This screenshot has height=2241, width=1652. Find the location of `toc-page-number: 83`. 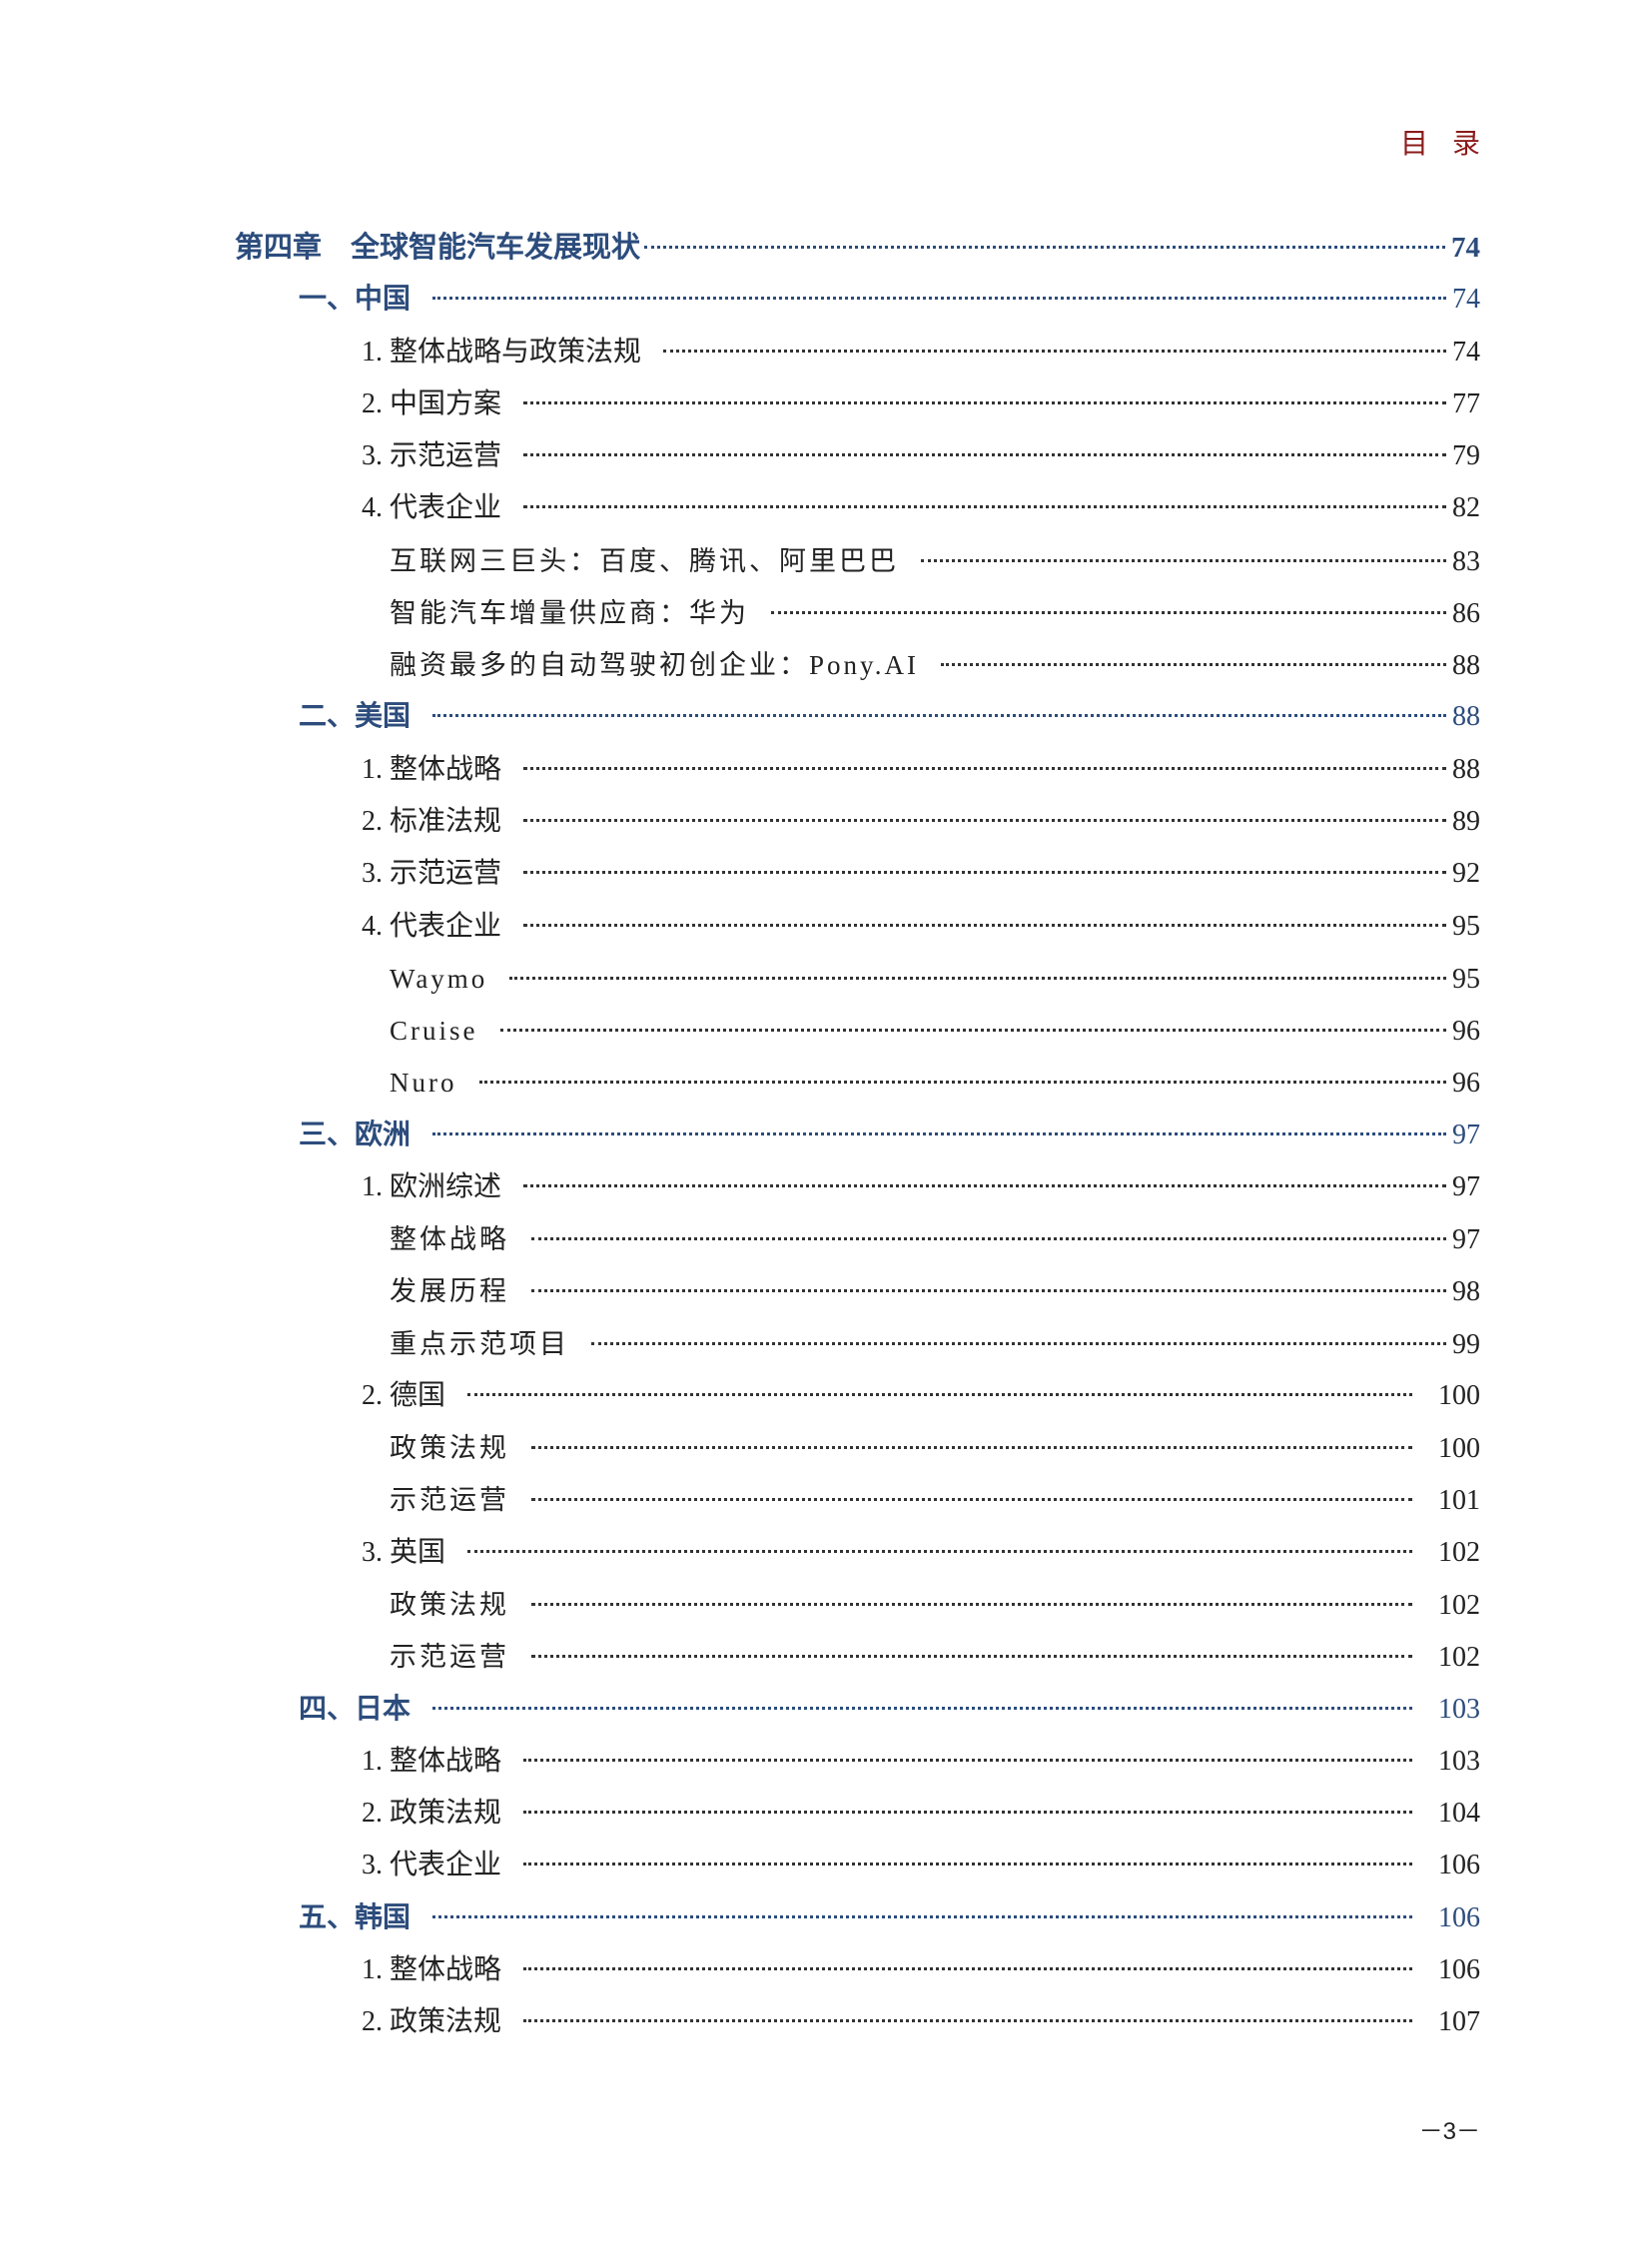

toc-page-number: 83 is located at coordinates (1466, 561).